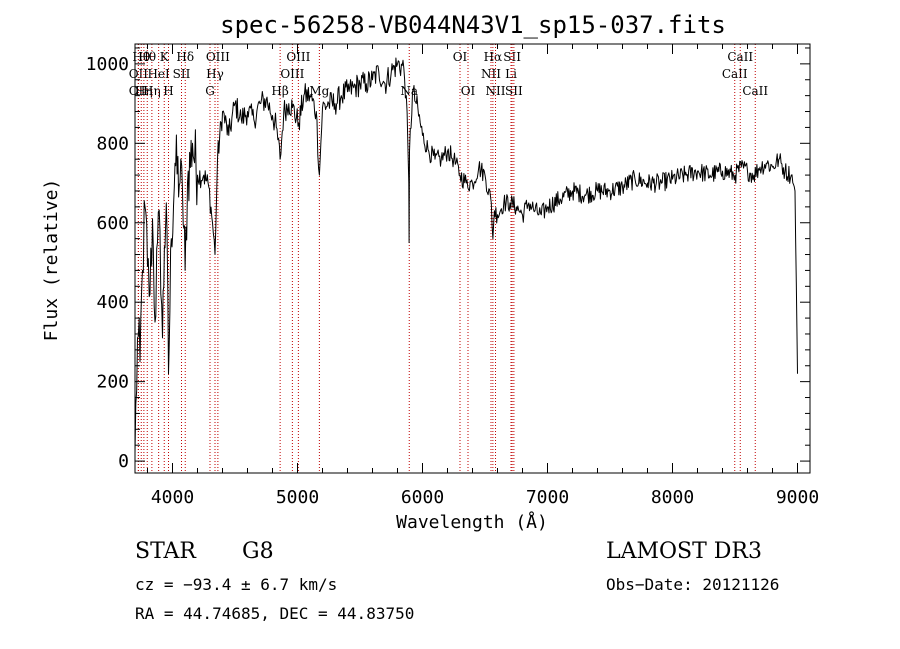  What do you see at coordinates (165, 57) in the screenshot?
I see `line-marker-label: K` at bounding box center [165, 57].